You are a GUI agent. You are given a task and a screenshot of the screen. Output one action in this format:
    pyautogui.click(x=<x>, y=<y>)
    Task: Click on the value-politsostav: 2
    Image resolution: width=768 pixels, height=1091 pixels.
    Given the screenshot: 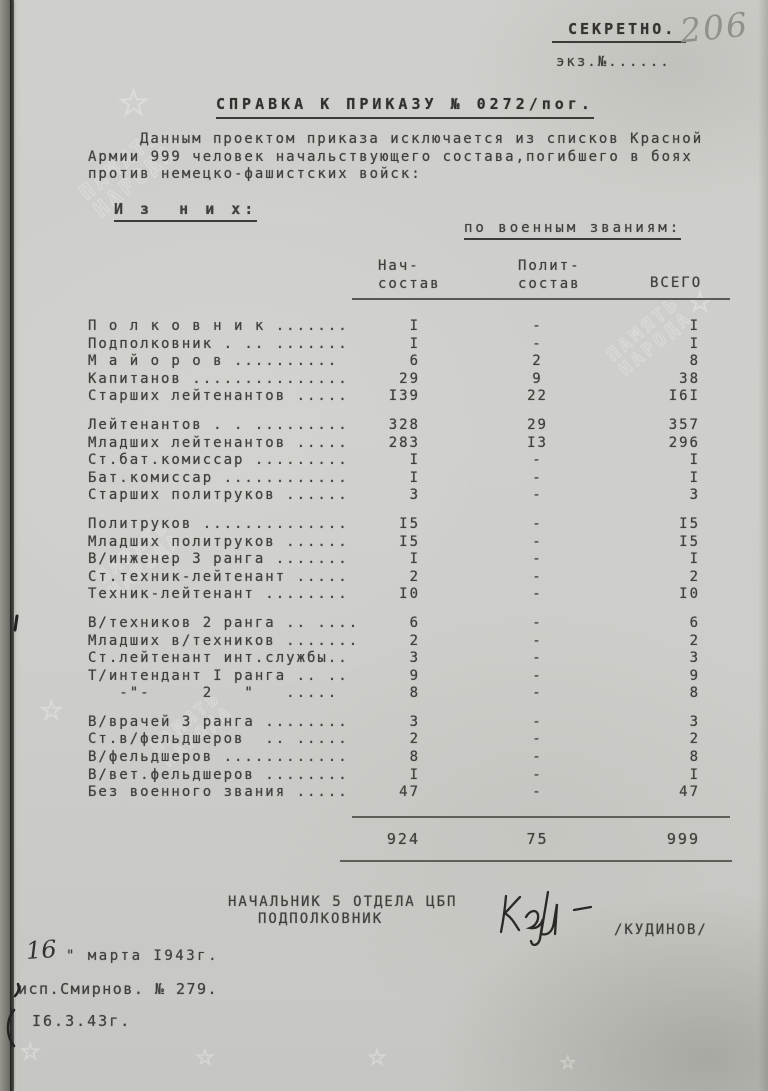 What is the action you would take?
    pyautogui.click(x=537, y=361)
    